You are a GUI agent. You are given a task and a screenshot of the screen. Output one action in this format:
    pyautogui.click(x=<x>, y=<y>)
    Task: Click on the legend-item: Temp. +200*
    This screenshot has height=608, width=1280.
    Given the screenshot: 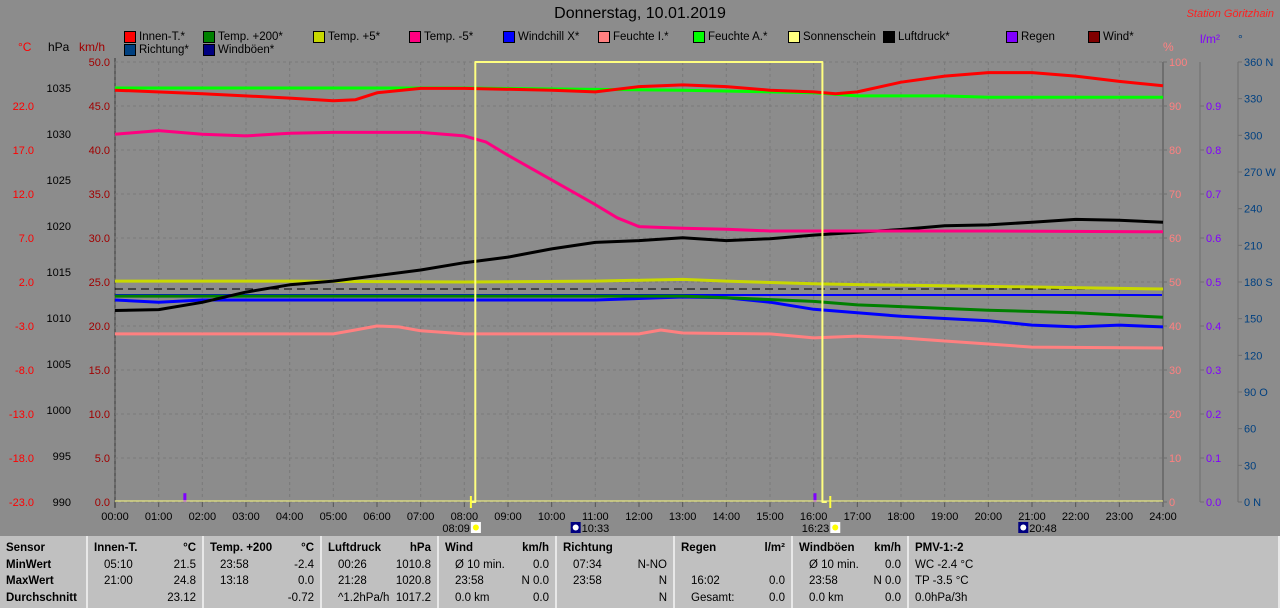 What is the action you would take?
    pyautogui.click(x=243, y=37)
    